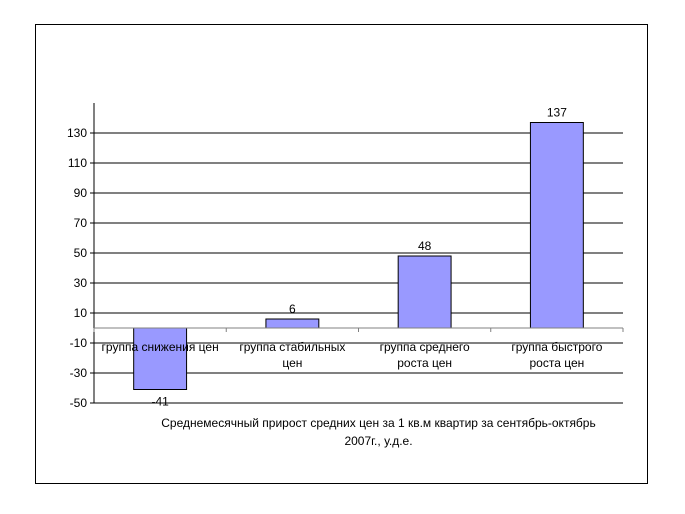 Image resolution: width=685 pixels, height=514 pixels. Describe the element at coordinates (77, 268) in the screenshot. I see `y-tick-labels: -50 -30 -10 10 30 50 70 90 110 130` at that location.